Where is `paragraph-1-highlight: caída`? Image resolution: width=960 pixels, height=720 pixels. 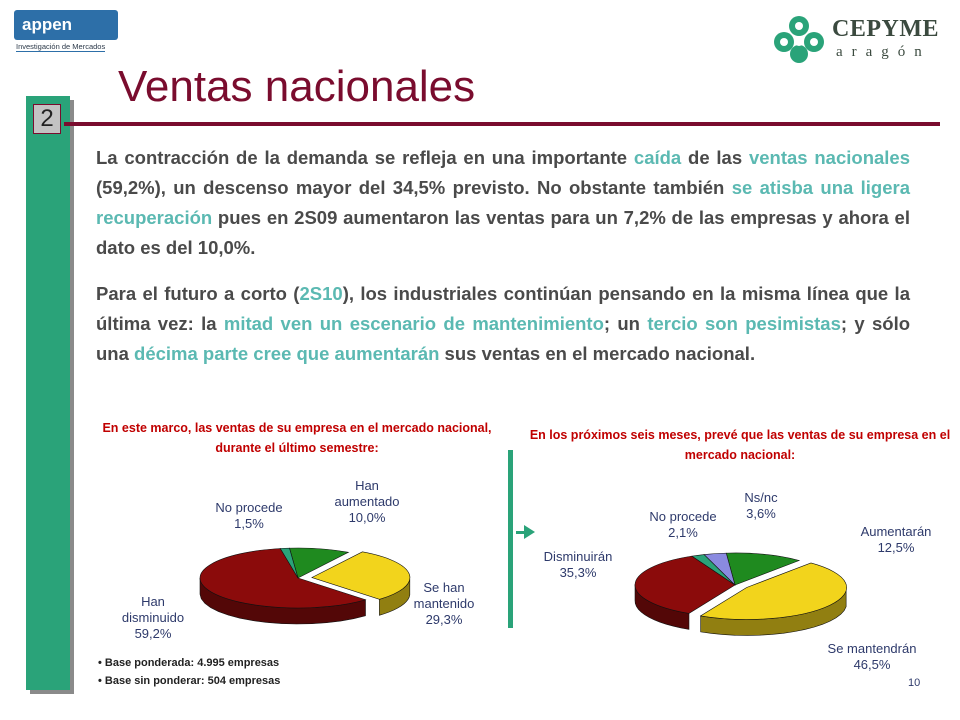 paragraph-1-highlight: caída is located at coordinates (657, 157).